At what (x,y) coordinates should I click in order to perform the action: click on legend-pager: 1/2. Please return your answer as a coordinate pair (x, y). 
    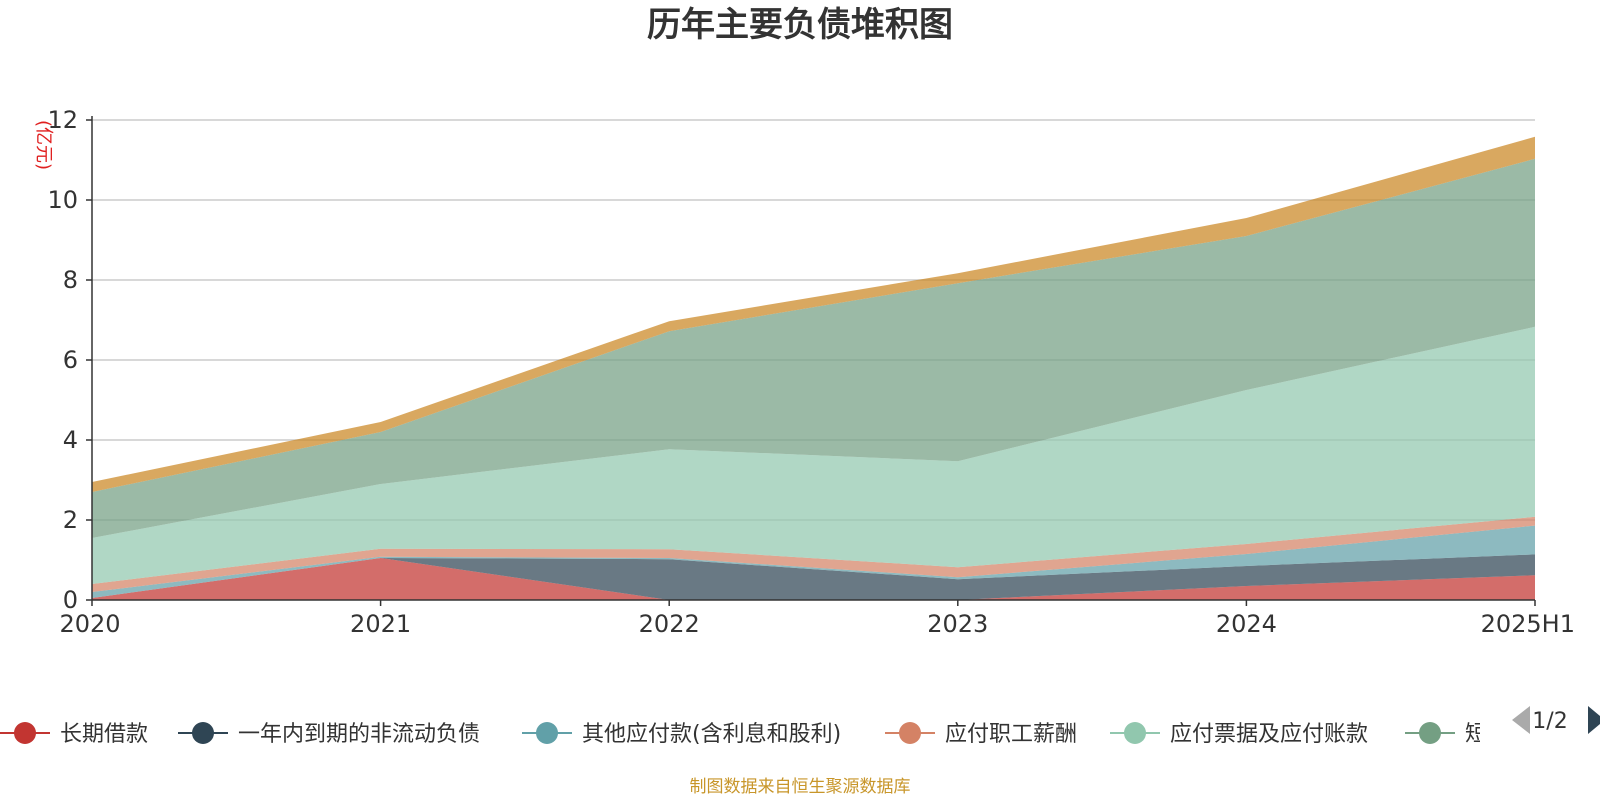
    Looking at the image, I should click on (1556, 720).